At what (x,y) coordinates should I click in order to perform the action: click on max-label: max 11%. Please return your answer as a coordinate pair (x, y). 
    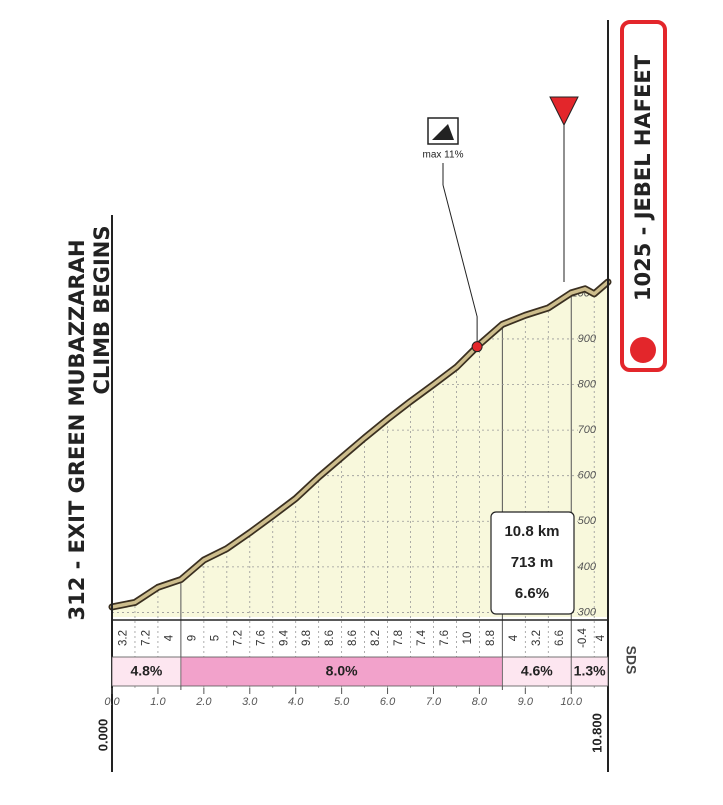
    Looking at the image, I should click on (443, 155).